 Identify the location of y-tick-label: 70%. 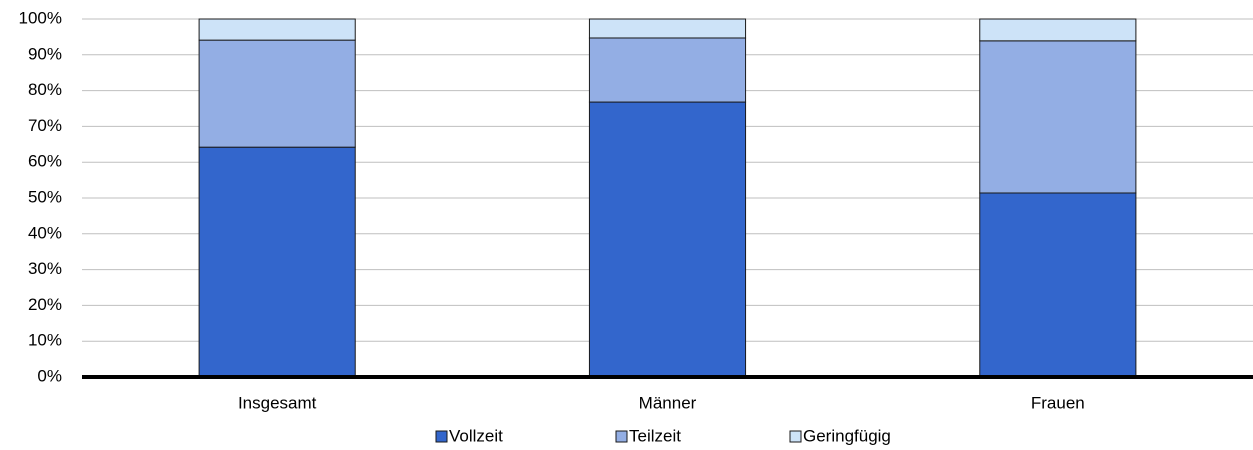
(45, 125).